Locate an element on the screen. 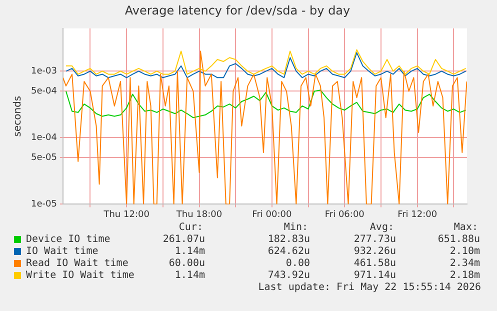  text: 60.00u is located at coordinates (186, 263).